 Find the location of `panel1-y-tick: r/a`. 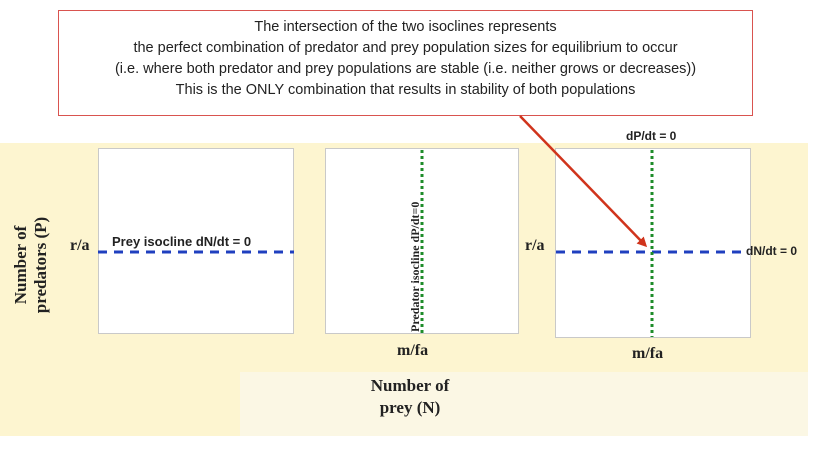

panel1-y-tick: r/a is located at coordinates (80, 245).